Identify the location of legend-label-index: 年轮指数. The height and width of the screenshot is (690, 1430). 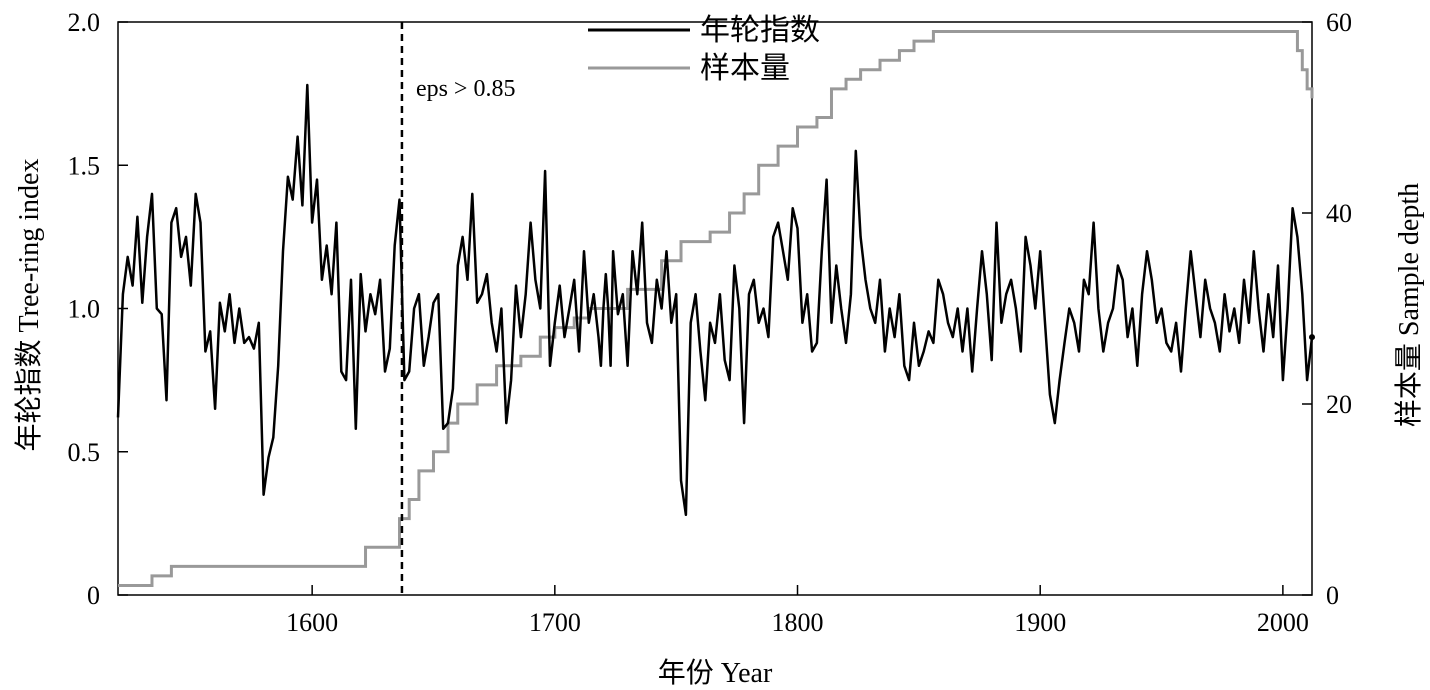
(760, 30).